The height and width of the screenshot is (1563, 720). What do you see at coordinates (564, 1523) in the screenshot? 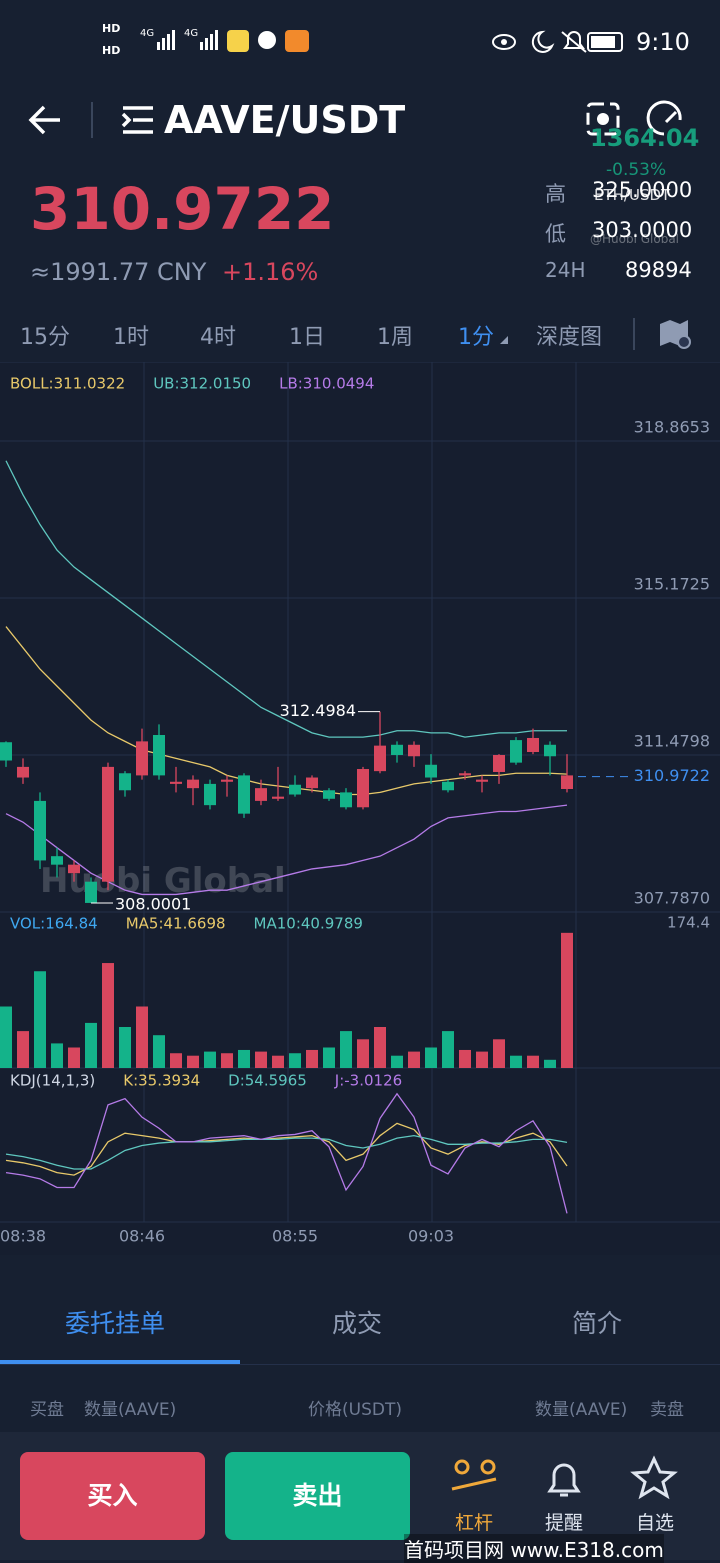
I see `nav-item: 提醒` at bounding box center [564, 1523].